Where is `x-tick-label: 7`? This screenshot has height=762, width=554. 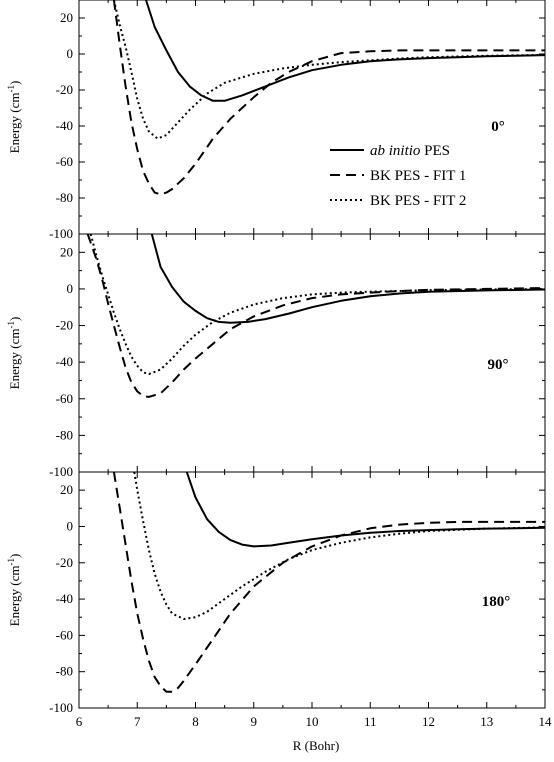 x-tick-label: 7 is located at coordinates (137, 721).